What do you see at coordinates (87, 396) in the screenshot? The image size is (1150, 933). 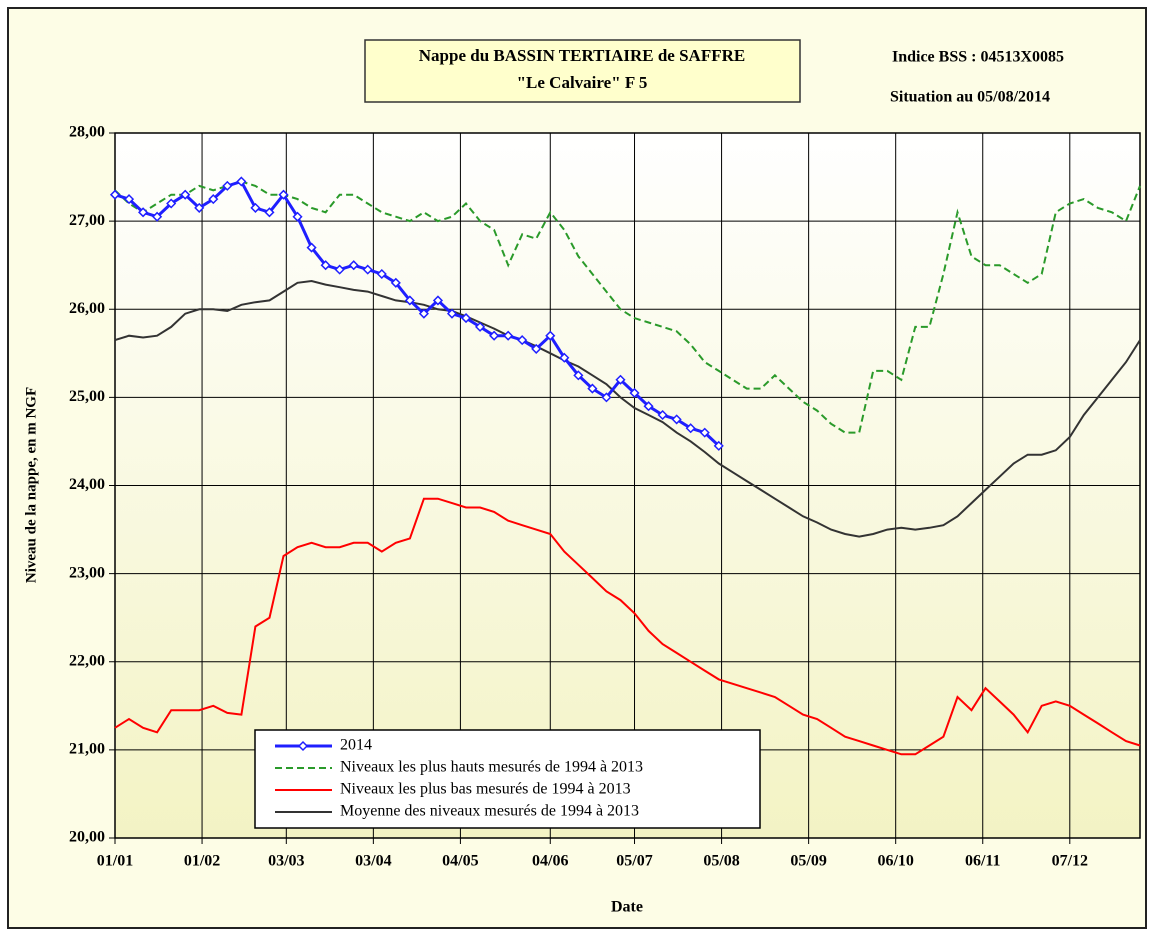 I see `y-tick-label: 25,00` at bounding box center [87, 396].